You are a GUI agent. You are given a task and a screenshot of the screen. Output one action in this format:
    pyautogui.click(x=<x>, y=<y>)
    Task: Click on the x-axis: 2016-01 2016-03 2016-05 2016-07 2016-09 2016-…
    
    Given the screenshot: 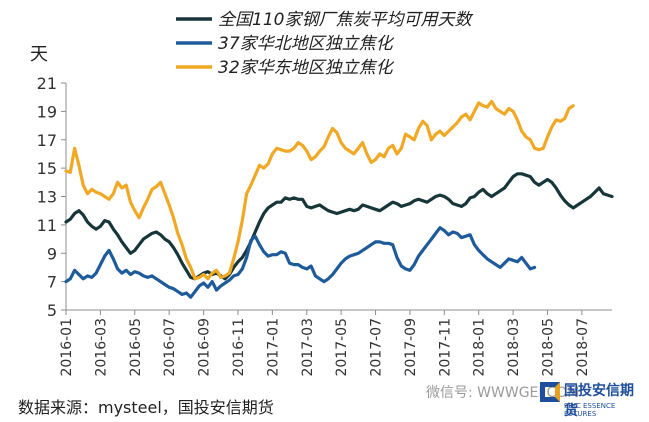 What is the action you would take?
    pyautogui.click(x=335, y=343)
    